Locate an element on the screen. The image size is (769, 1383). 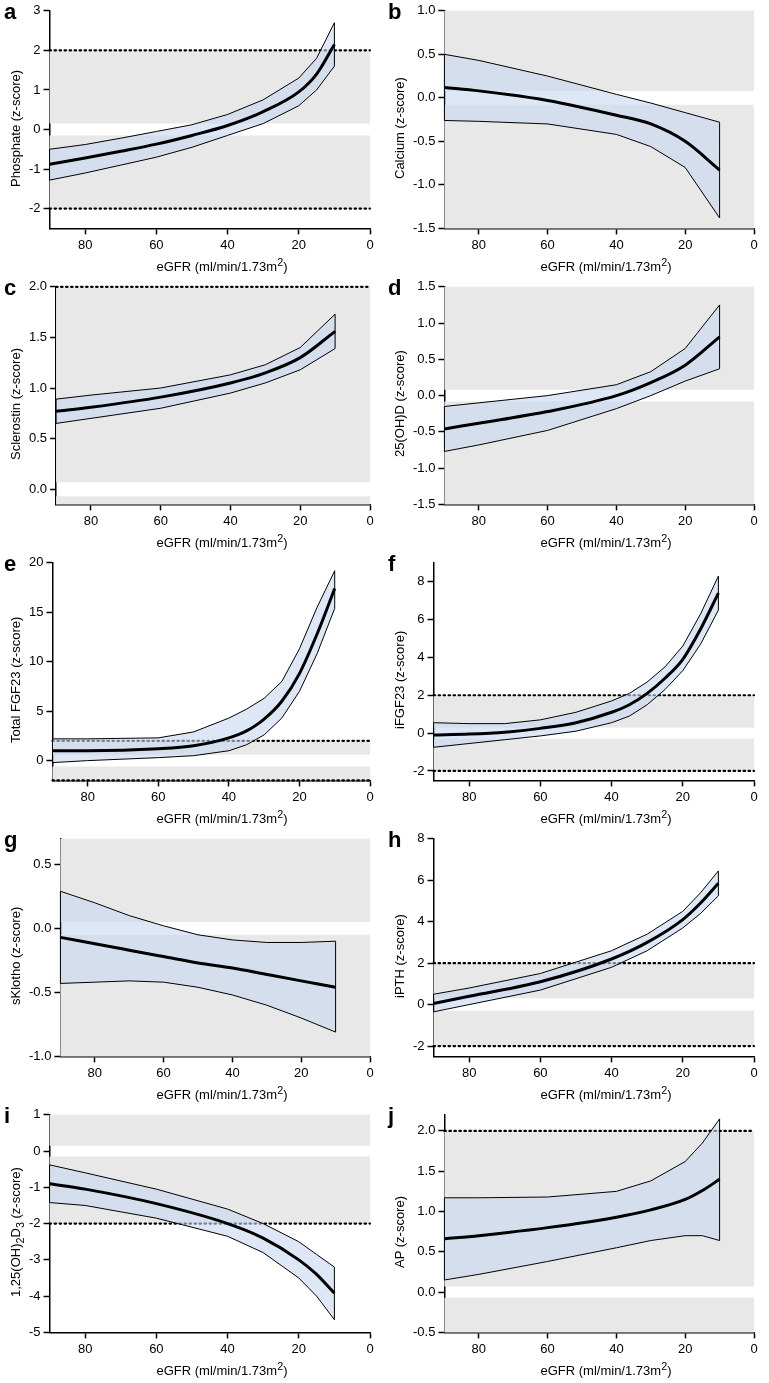
chart-title: g is located at coordinates (11, 839).